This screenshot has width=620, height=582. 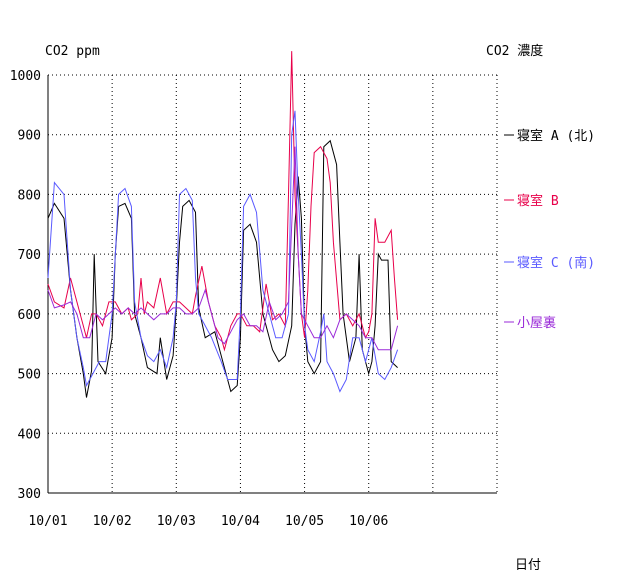 I want to click on legend-label: 小屋裏, so click(x=536, y=323).